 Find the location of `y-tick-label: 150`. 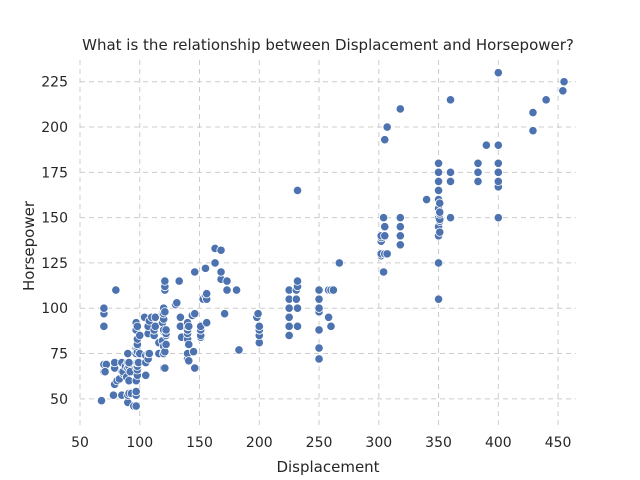

y-tick-label: 150 is located at coordinates (54, 219).